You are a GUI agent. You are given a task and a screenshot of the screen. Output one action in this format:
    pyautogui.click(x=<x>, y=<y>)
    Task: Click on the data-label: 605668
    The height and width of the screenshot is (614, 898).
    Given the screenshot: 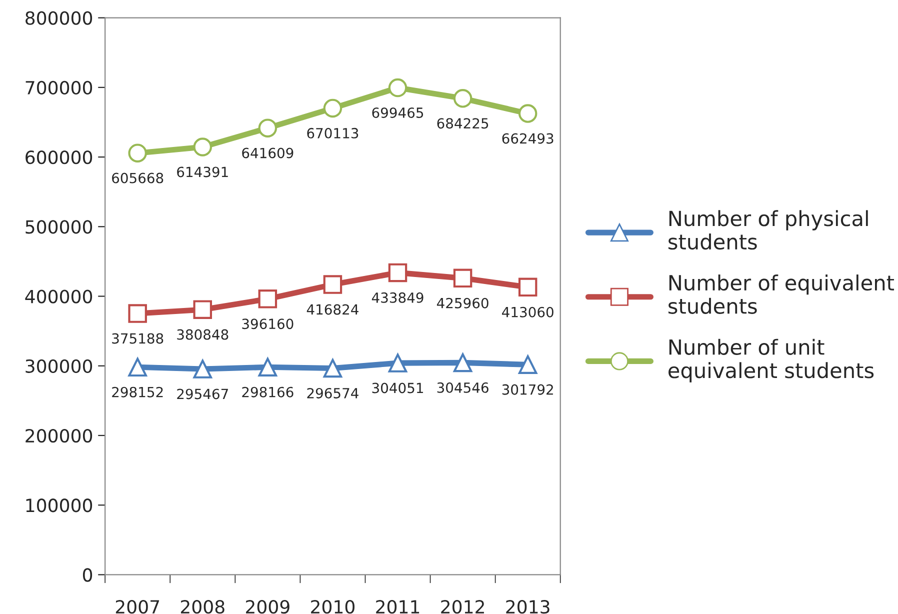 What is the action you would take?
    pyautogui.click(x=138, y=178)
    